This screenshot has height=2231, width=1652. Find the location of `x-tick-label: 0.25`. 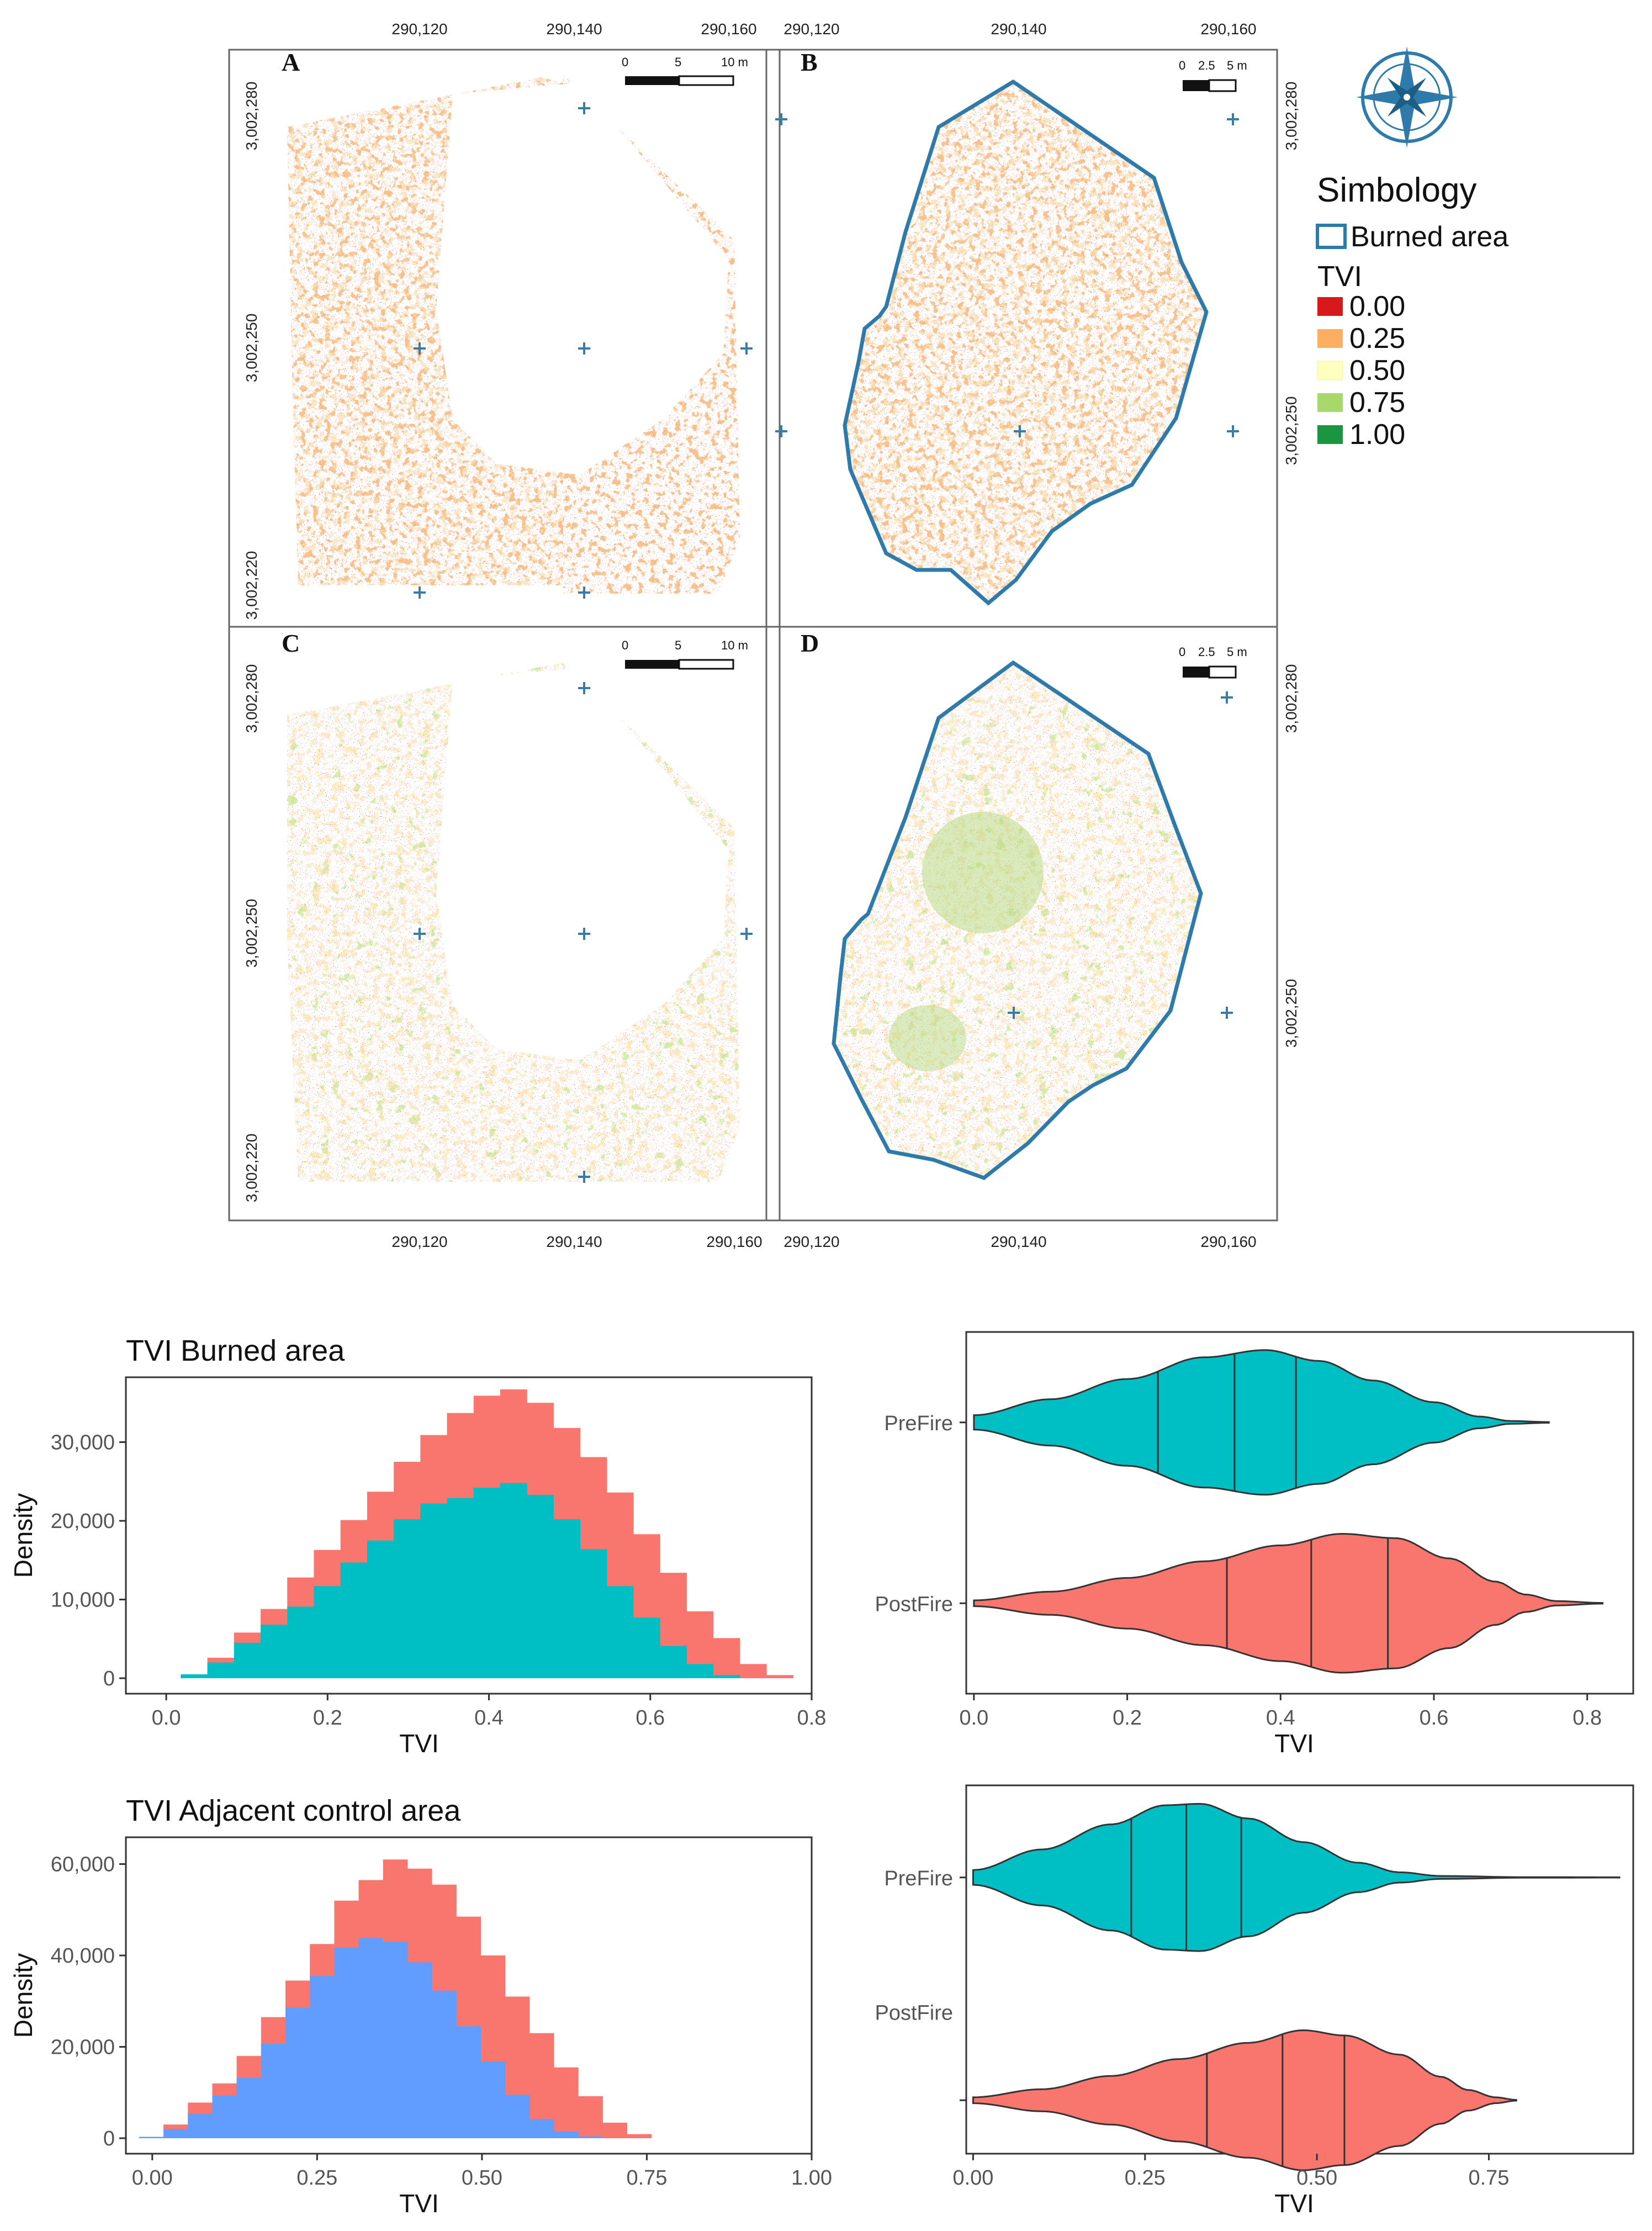

x-tick-label: 0.25 is located at coordinates (316, 2178).